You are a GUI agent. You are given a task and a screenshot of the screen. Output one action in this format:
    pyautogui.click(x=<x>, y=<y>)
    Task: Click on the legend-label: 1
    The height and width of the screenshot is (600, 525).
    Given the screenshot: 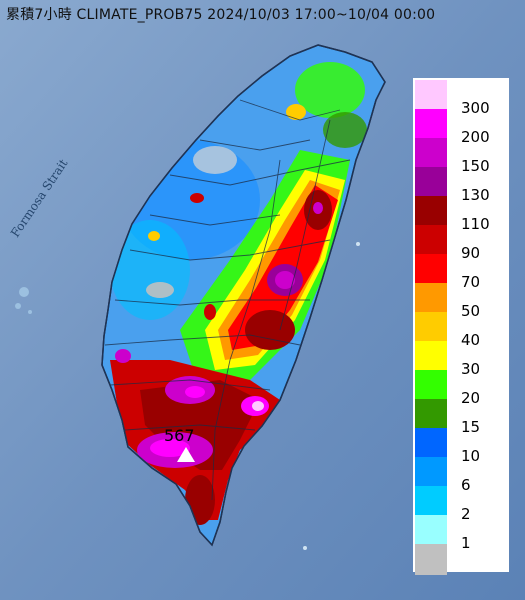 What is the action you would take?
    pyautogui.click(x=466, y=543)
    